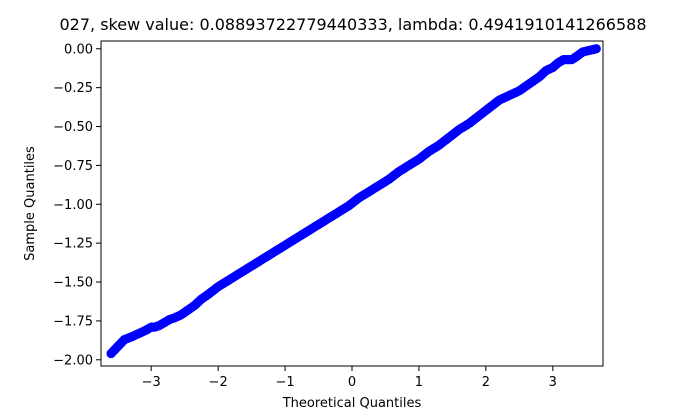 This screenshot has width=697, height=418. Describe the element at coordinates (352, 382) in the screenshot. I see `x-tick-label: 0` at that location.